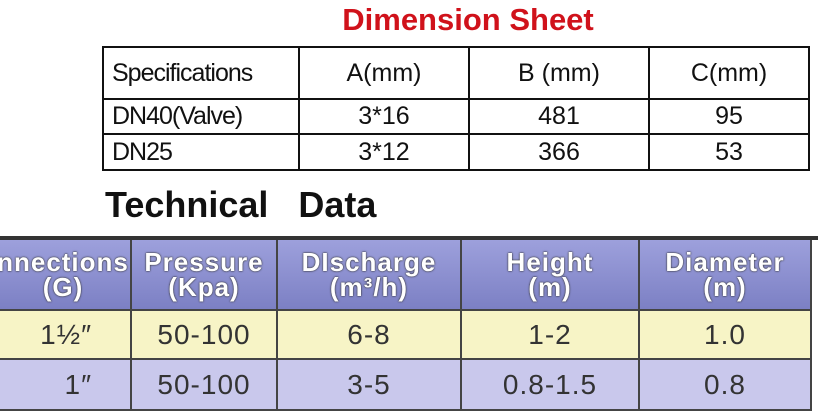  What do you see at coordinates (729, 73) in the screenshot?
I see `header-cell: C(mm)` at bounding box center [729, 73].